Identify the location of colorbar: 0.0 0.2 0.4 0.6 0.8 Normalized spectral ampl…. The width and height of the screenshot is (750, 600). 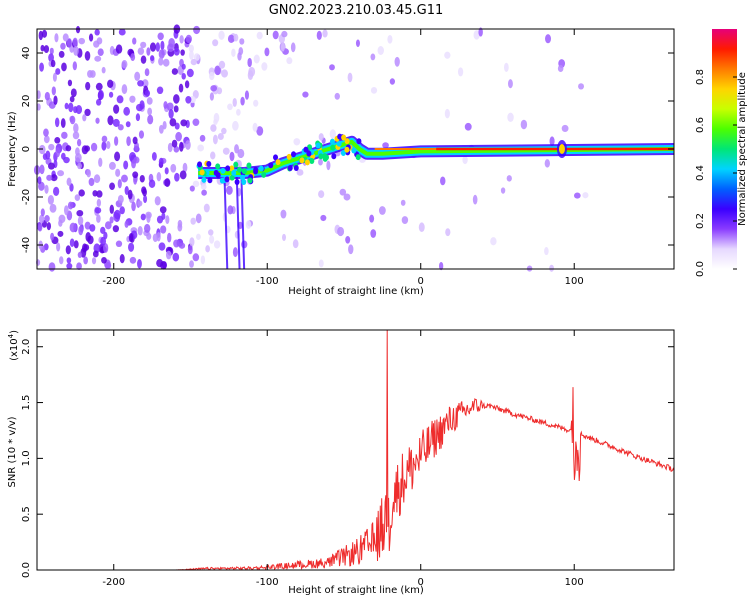
(721, 153).